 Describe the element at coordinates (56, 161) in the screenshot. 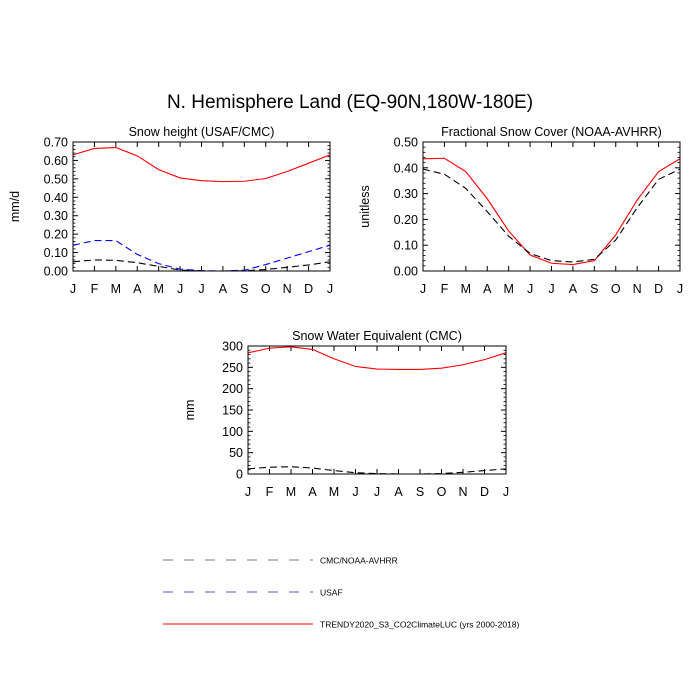

I see `y-tick-label: 0.60` at that location.